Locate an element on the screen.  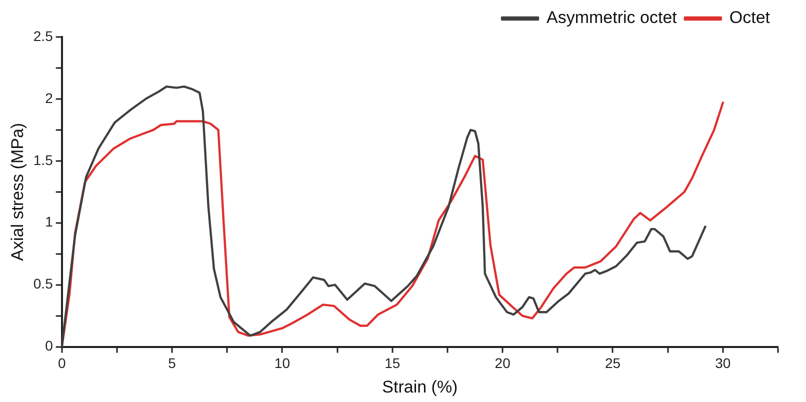
legend-label: Octet is located at coordinates (749, 18).